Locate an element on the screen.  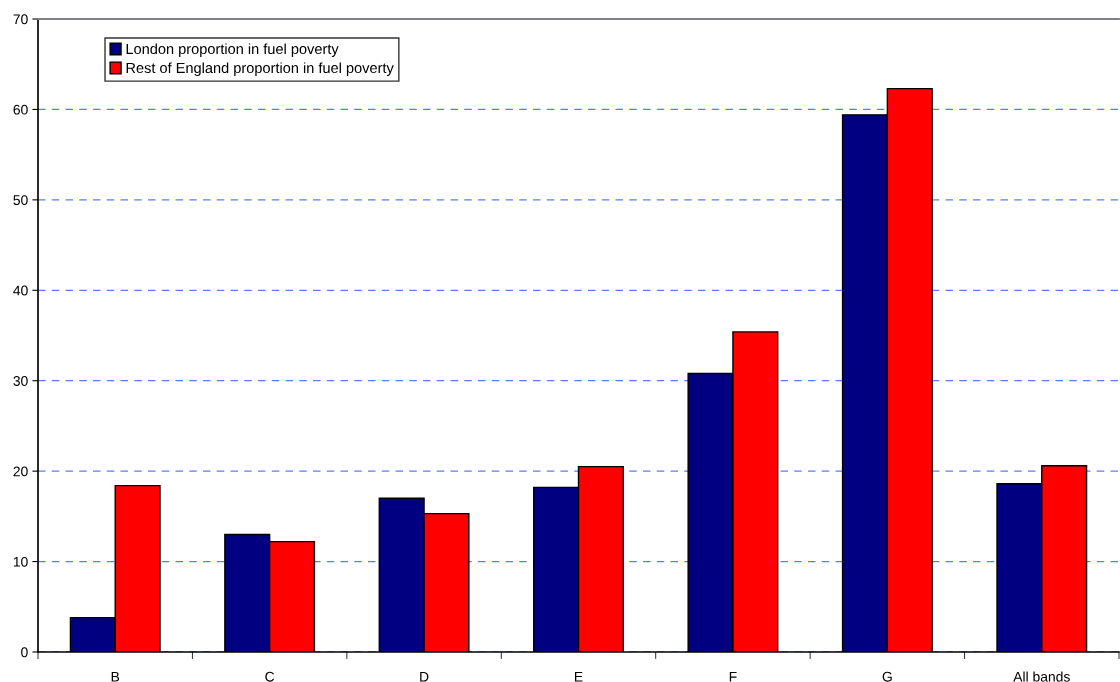
y-tick-label: 30 is located at coordinates (20, 381).